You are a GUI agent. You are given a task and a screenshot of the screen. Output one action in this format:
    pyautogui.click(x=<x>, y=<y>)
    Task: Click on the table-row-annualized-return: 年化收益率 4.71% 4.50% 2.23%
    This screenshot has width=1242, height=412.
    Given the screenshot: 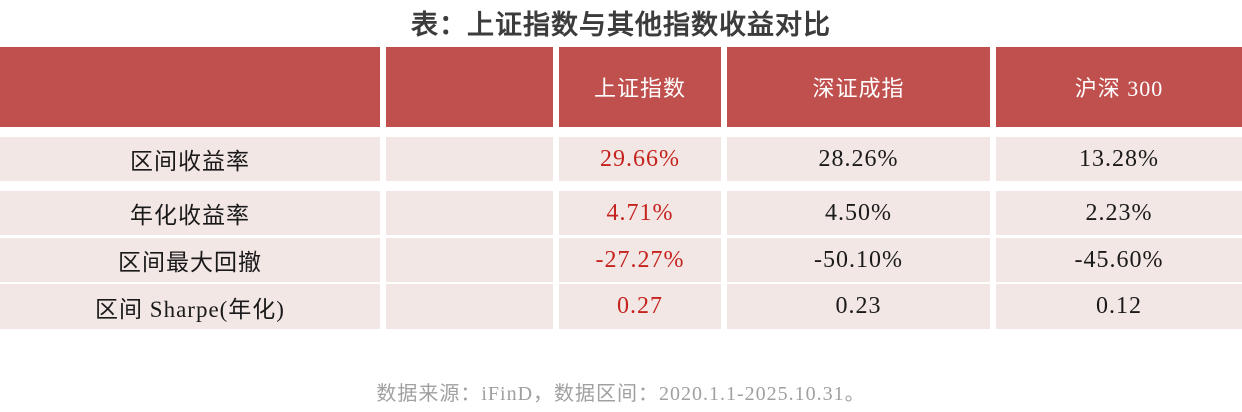 What is the action you would take?
    pyautogui.click(x=621, y=213)
    